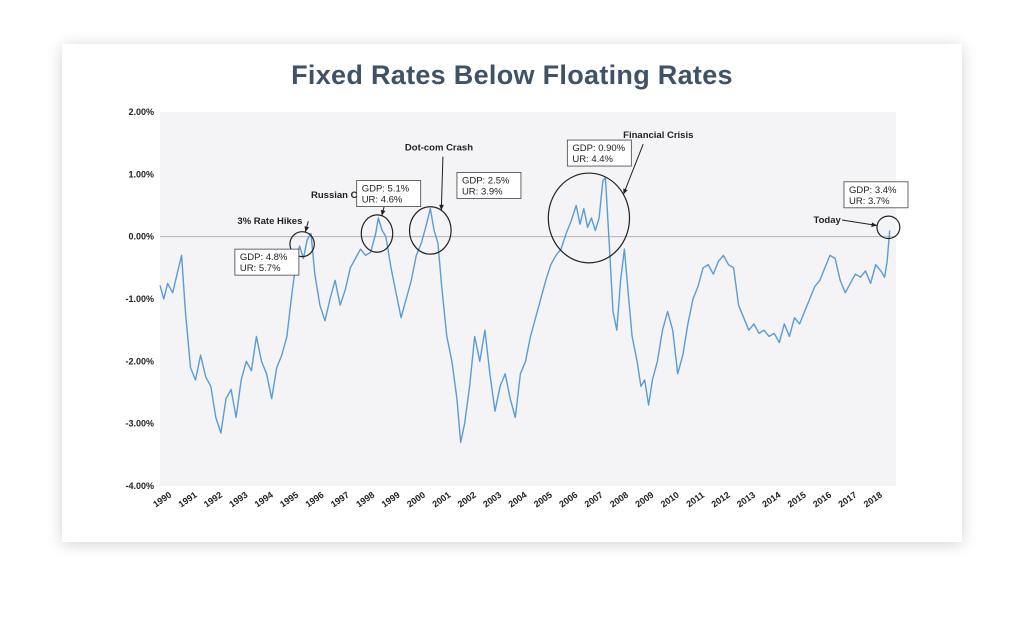 This screenshot has width=1024, height=618. I want to click on x-tick-label: 2014, so click(771, 500).